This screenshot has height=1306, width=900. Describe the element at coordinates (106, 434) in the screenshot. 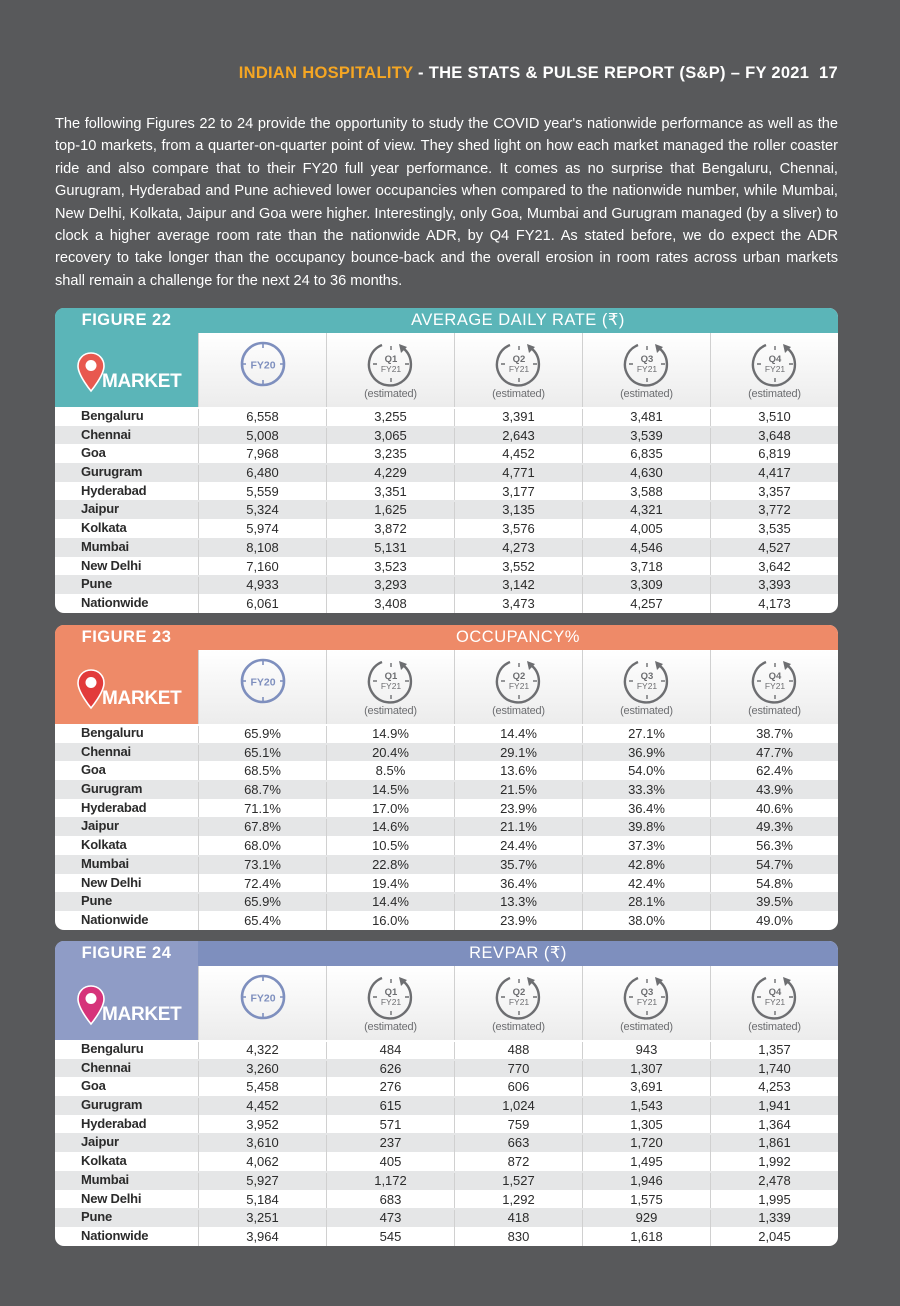

I see `market-name: Chennai` at that location.